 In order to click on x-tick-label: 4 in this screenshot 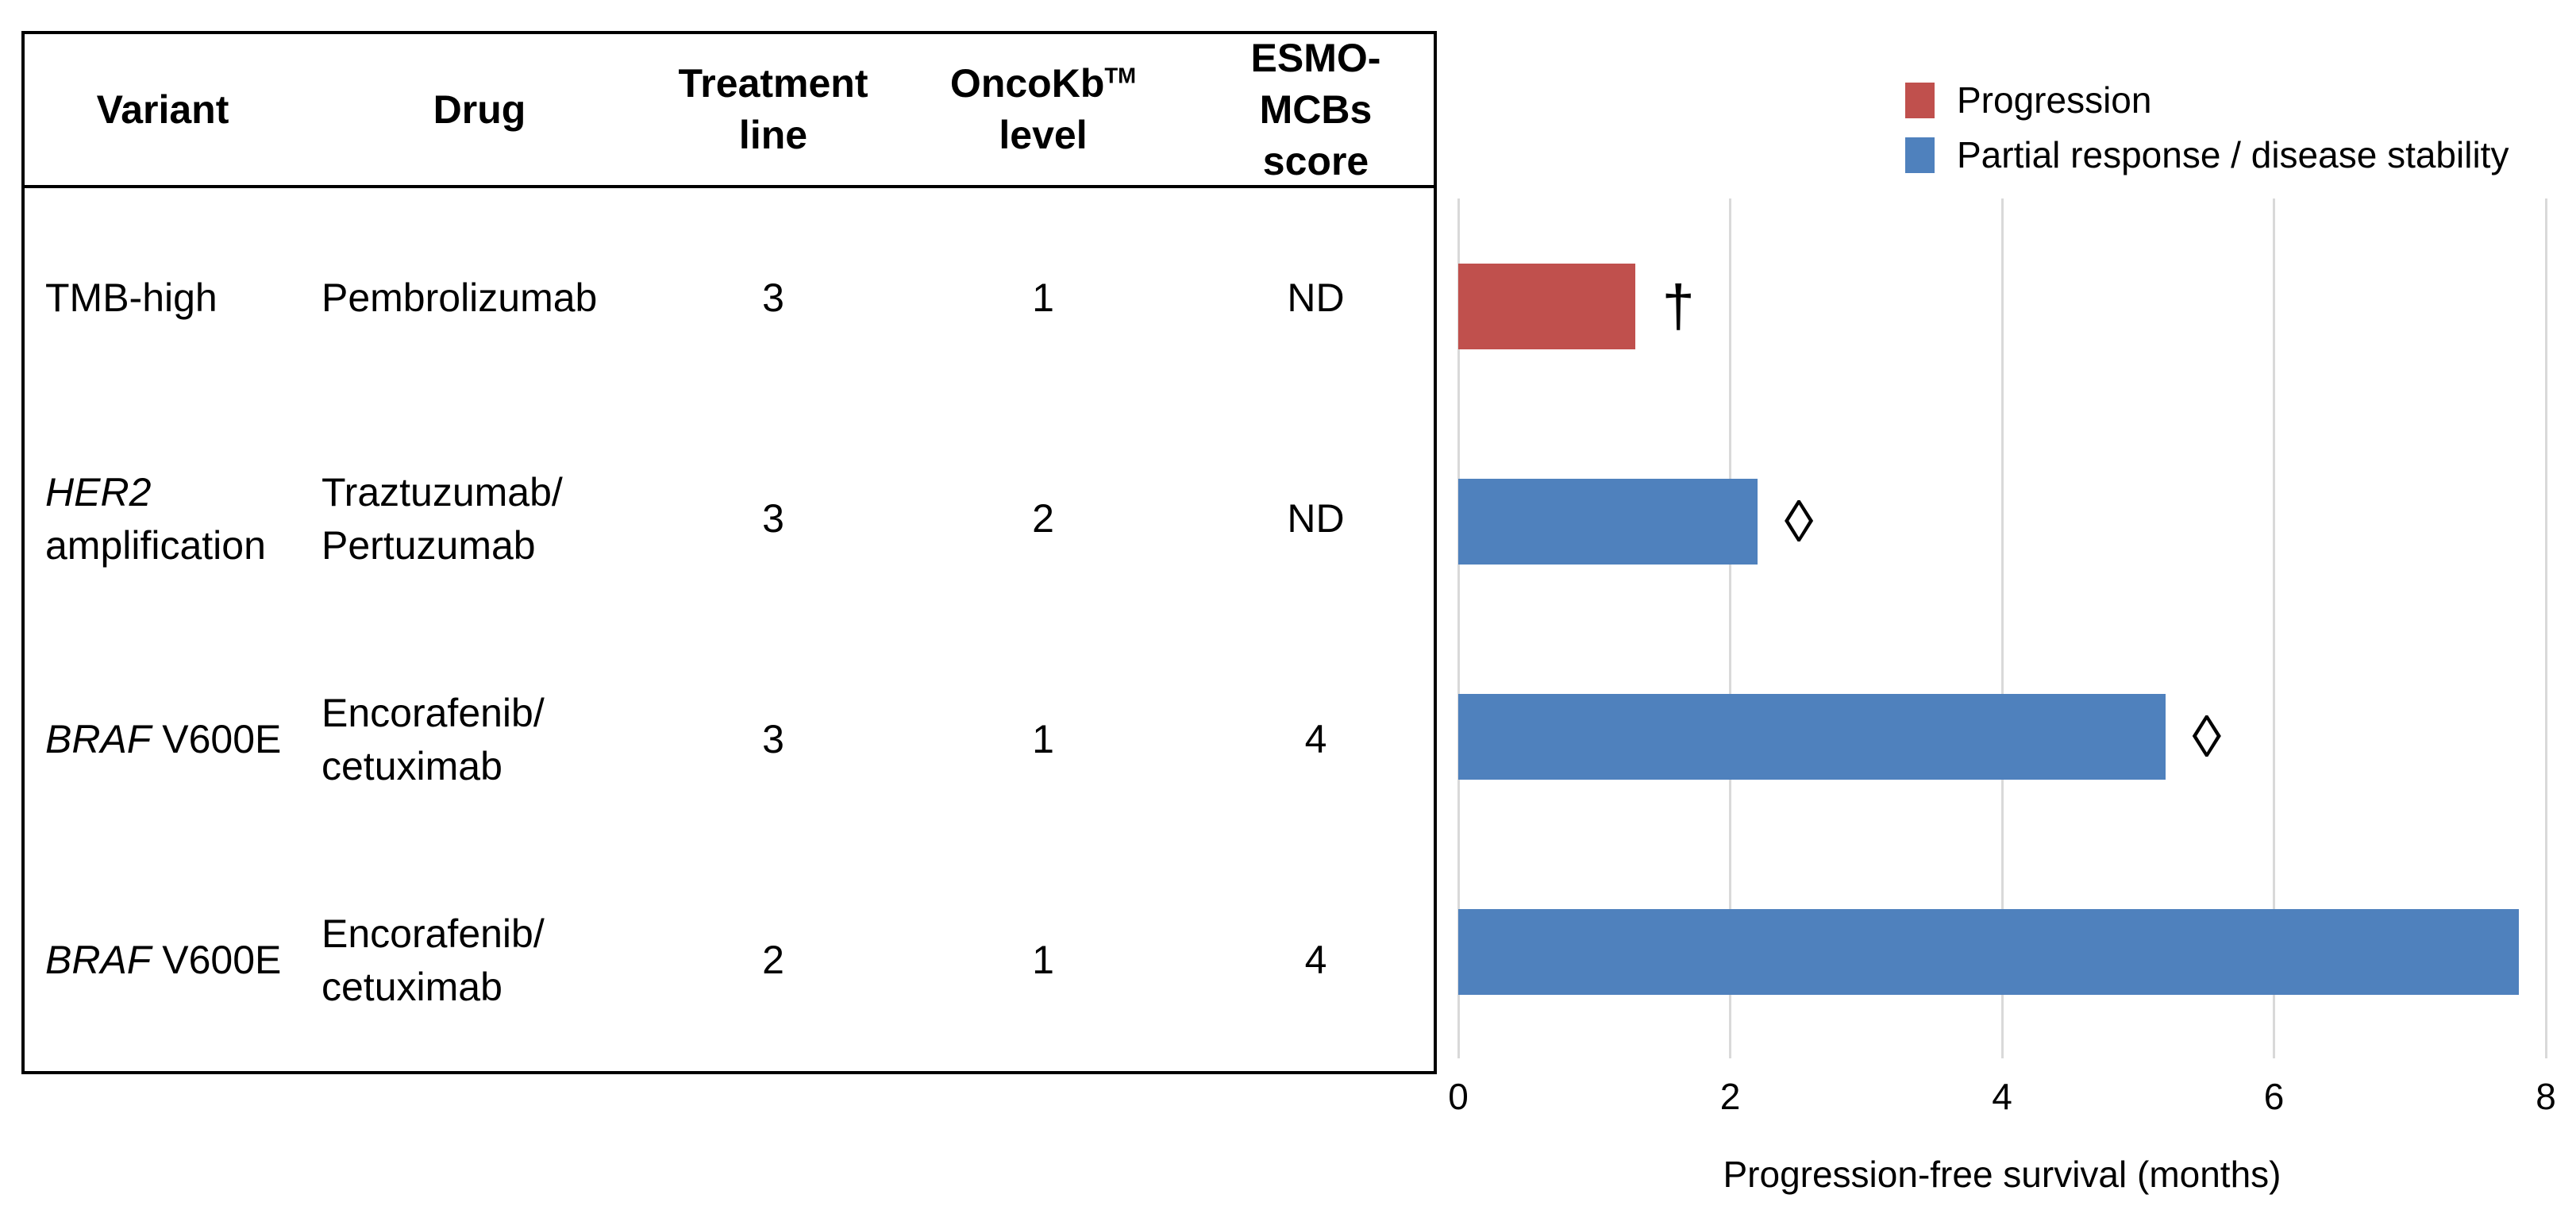, I will do `click(2002, 1096)`.